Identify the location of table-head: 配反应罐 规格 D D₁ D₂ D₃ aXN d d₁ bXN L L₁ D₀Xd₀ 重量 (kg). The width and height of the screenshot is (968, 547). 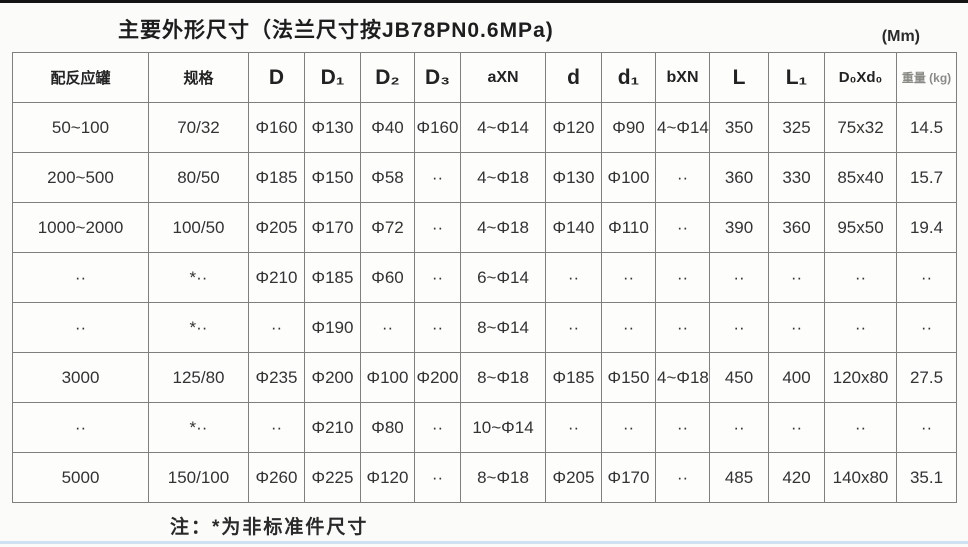
(484, 77).